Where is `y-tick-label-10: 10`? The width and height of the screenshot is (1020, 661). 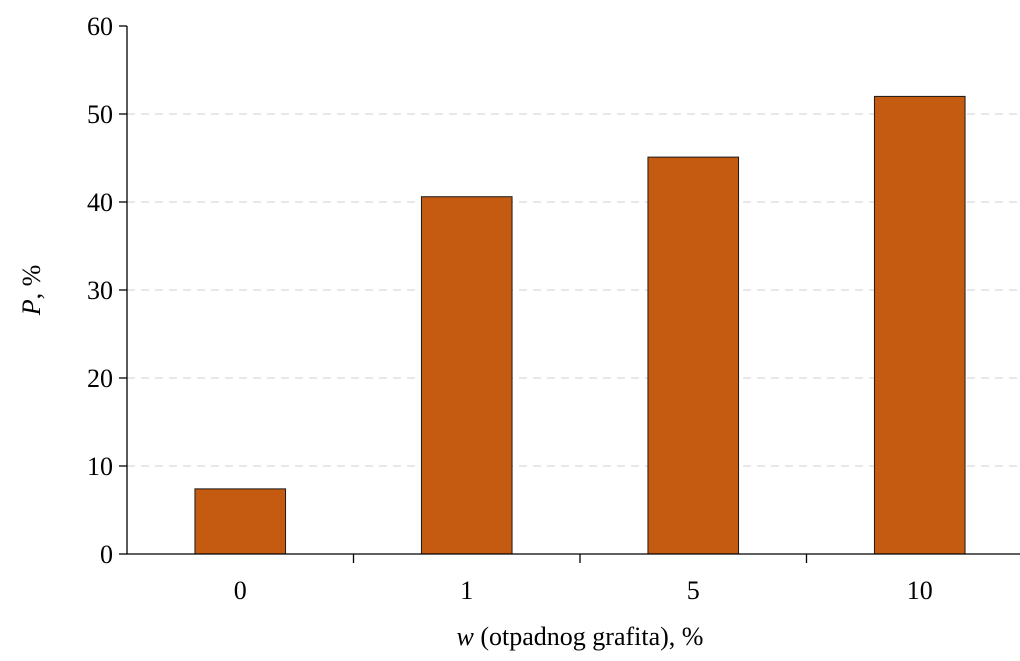
y-tick-label-10: 10 is located at coordinates (100, 466).